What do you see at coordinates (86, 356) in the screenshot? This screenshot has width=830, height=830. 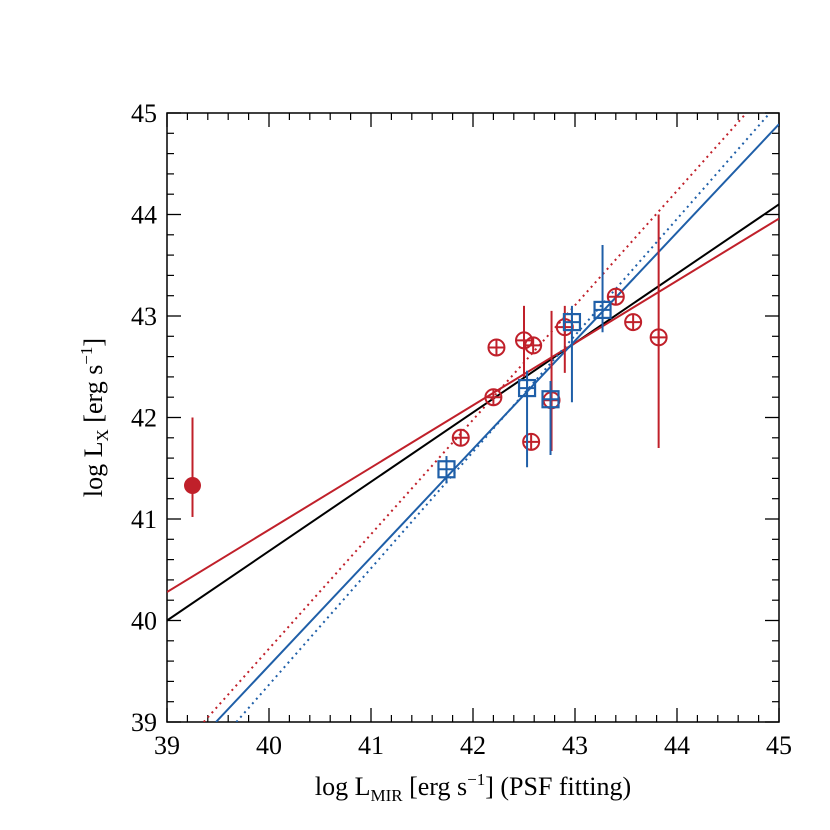 I see `y-axis-label-part: −1` at bounding box center [86, 356].